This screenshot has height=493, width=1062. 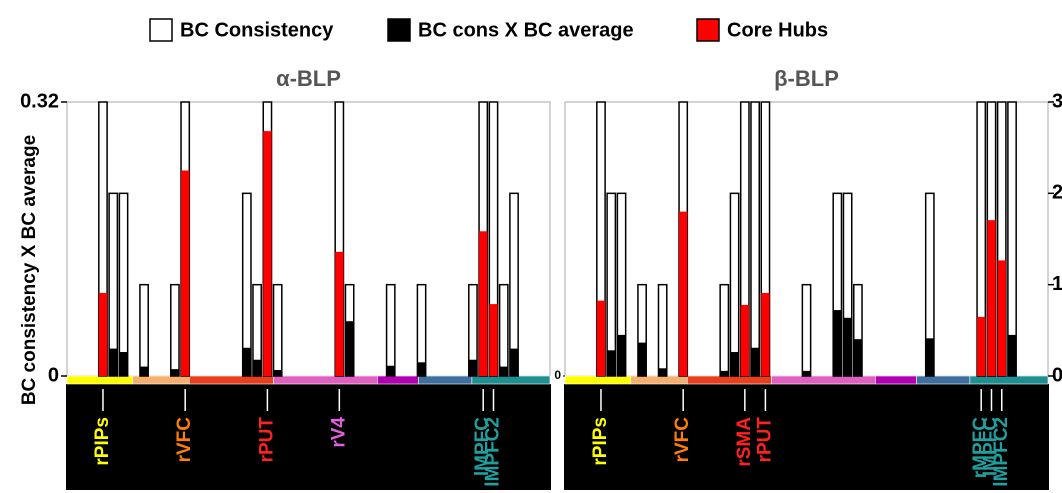 What do you see at coordinates (744, 442) in the screenshot?
I see `hub-label: rSMA` at bounding box center [744, 442].